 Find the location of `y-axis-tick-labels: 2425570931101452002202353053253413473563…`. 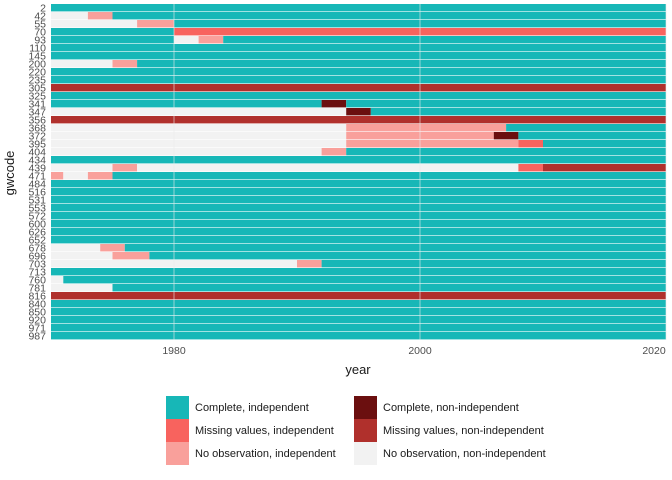

y-axis-tick-labels: 2425570931101452002202353053253413473563… is located at coordinates (37, 173).